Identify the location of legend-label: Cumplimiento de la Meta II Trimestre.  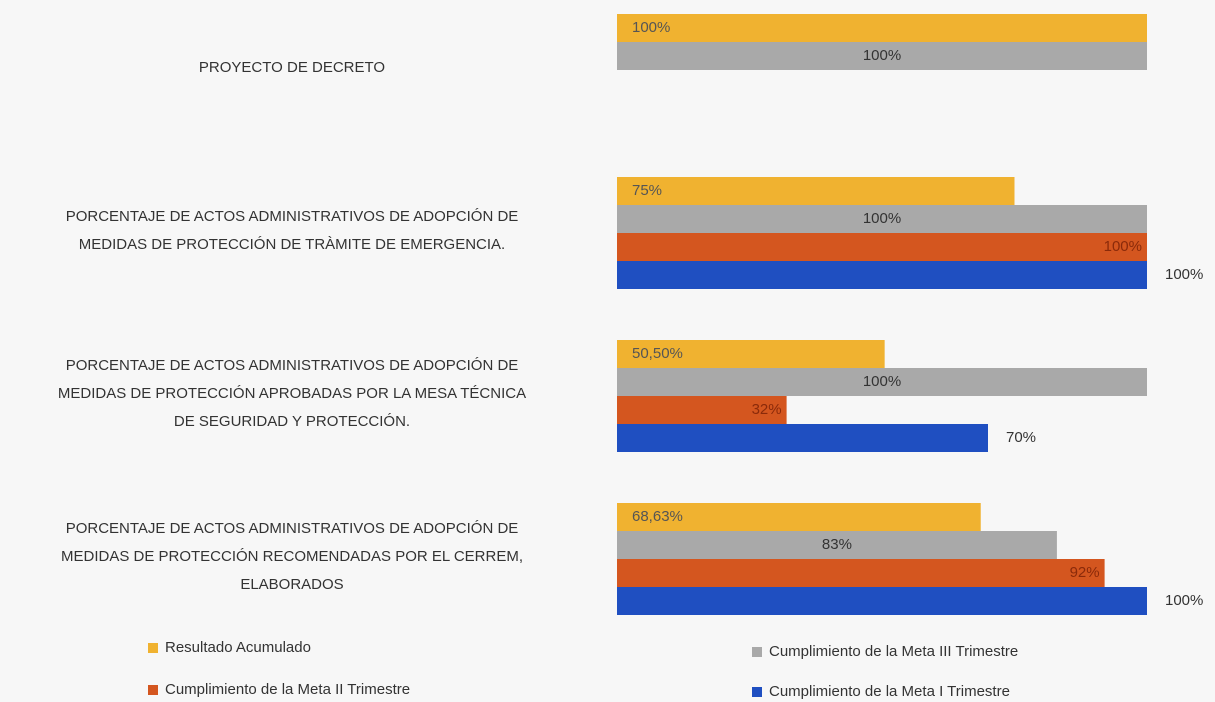
(287, 689).